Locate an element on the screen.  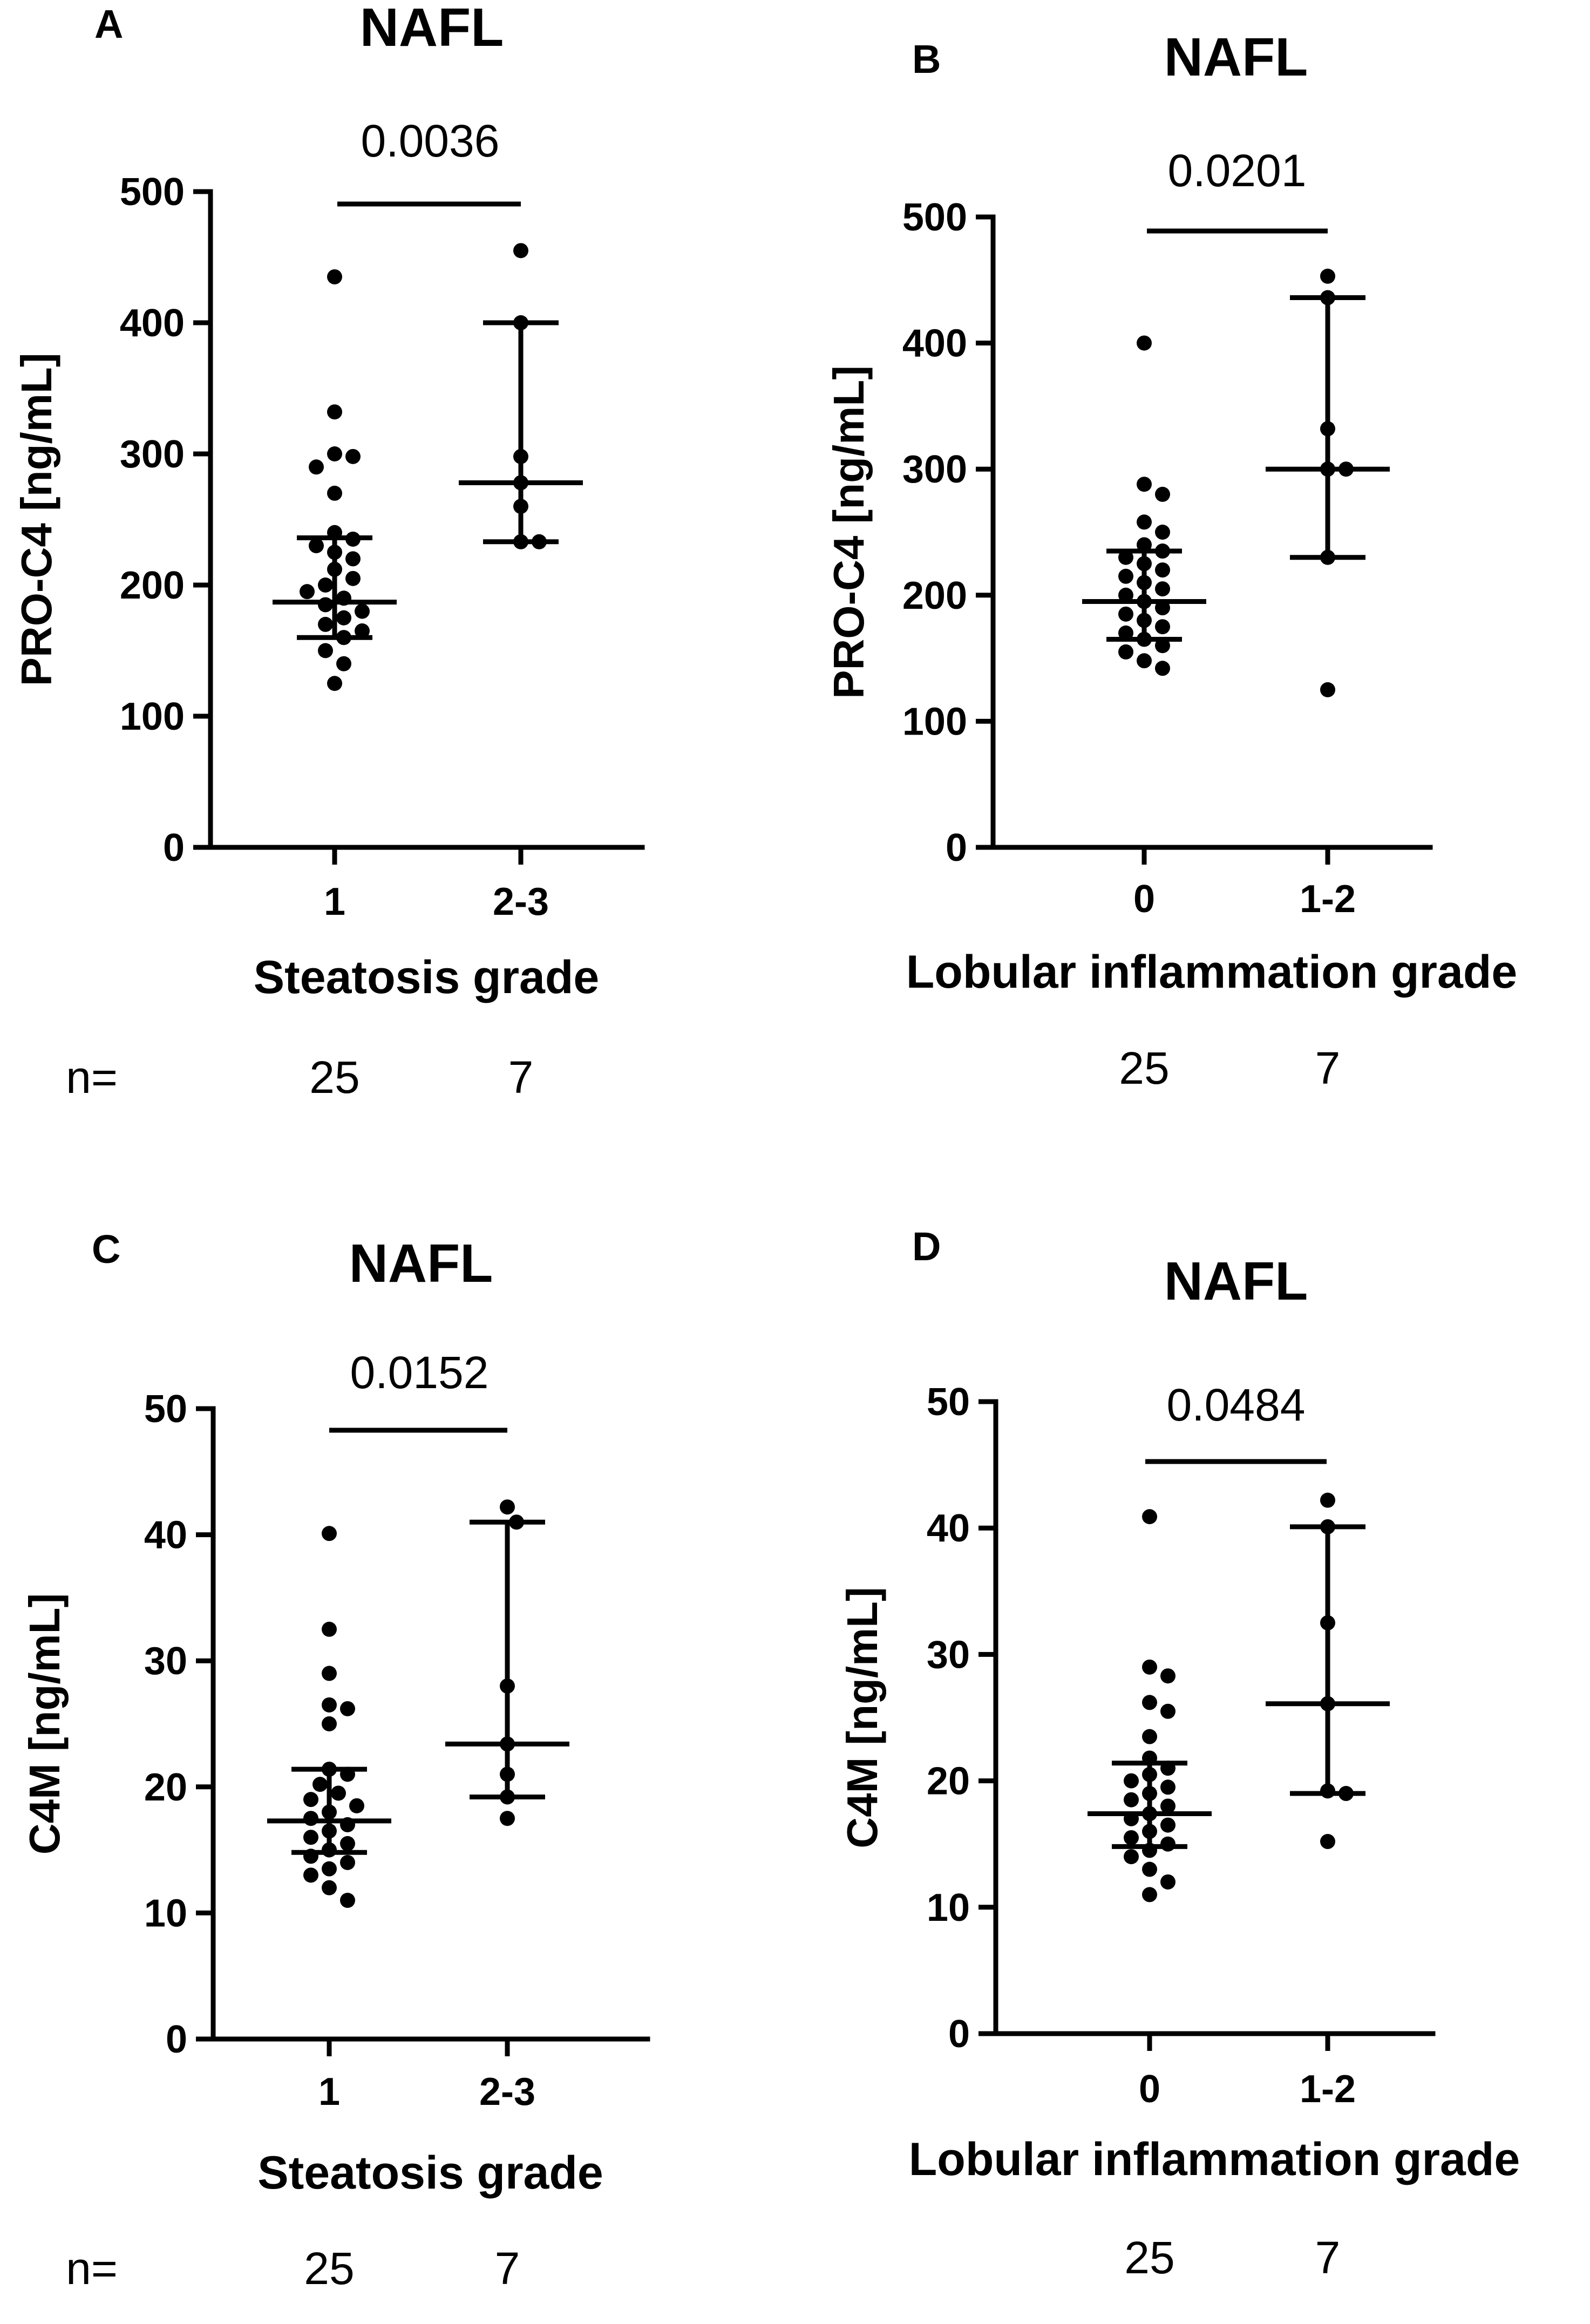
panel-letter: B is located at coordinates (926, 59).